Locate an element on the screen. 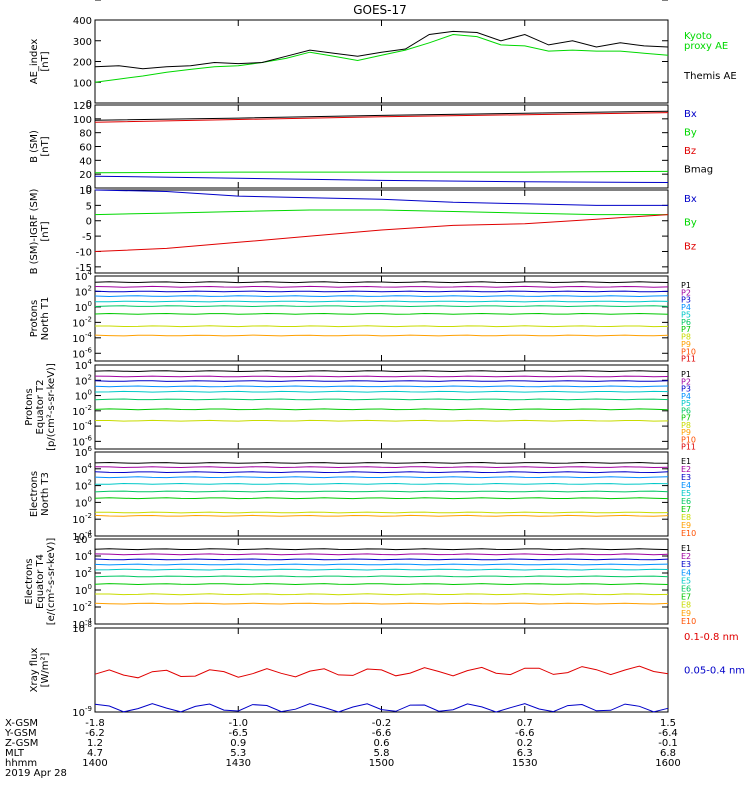  y-axis-label: [nT] is located at coordinates (45, 61).